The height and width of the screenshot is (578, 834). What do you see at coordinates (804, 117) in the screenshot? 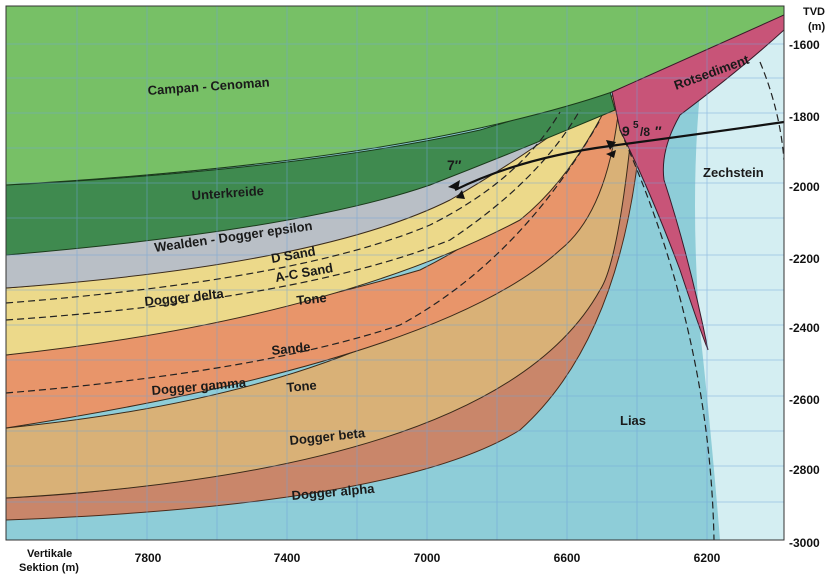
I see `right-axis-tick-label: -1800` at bounding box center [804, 117].